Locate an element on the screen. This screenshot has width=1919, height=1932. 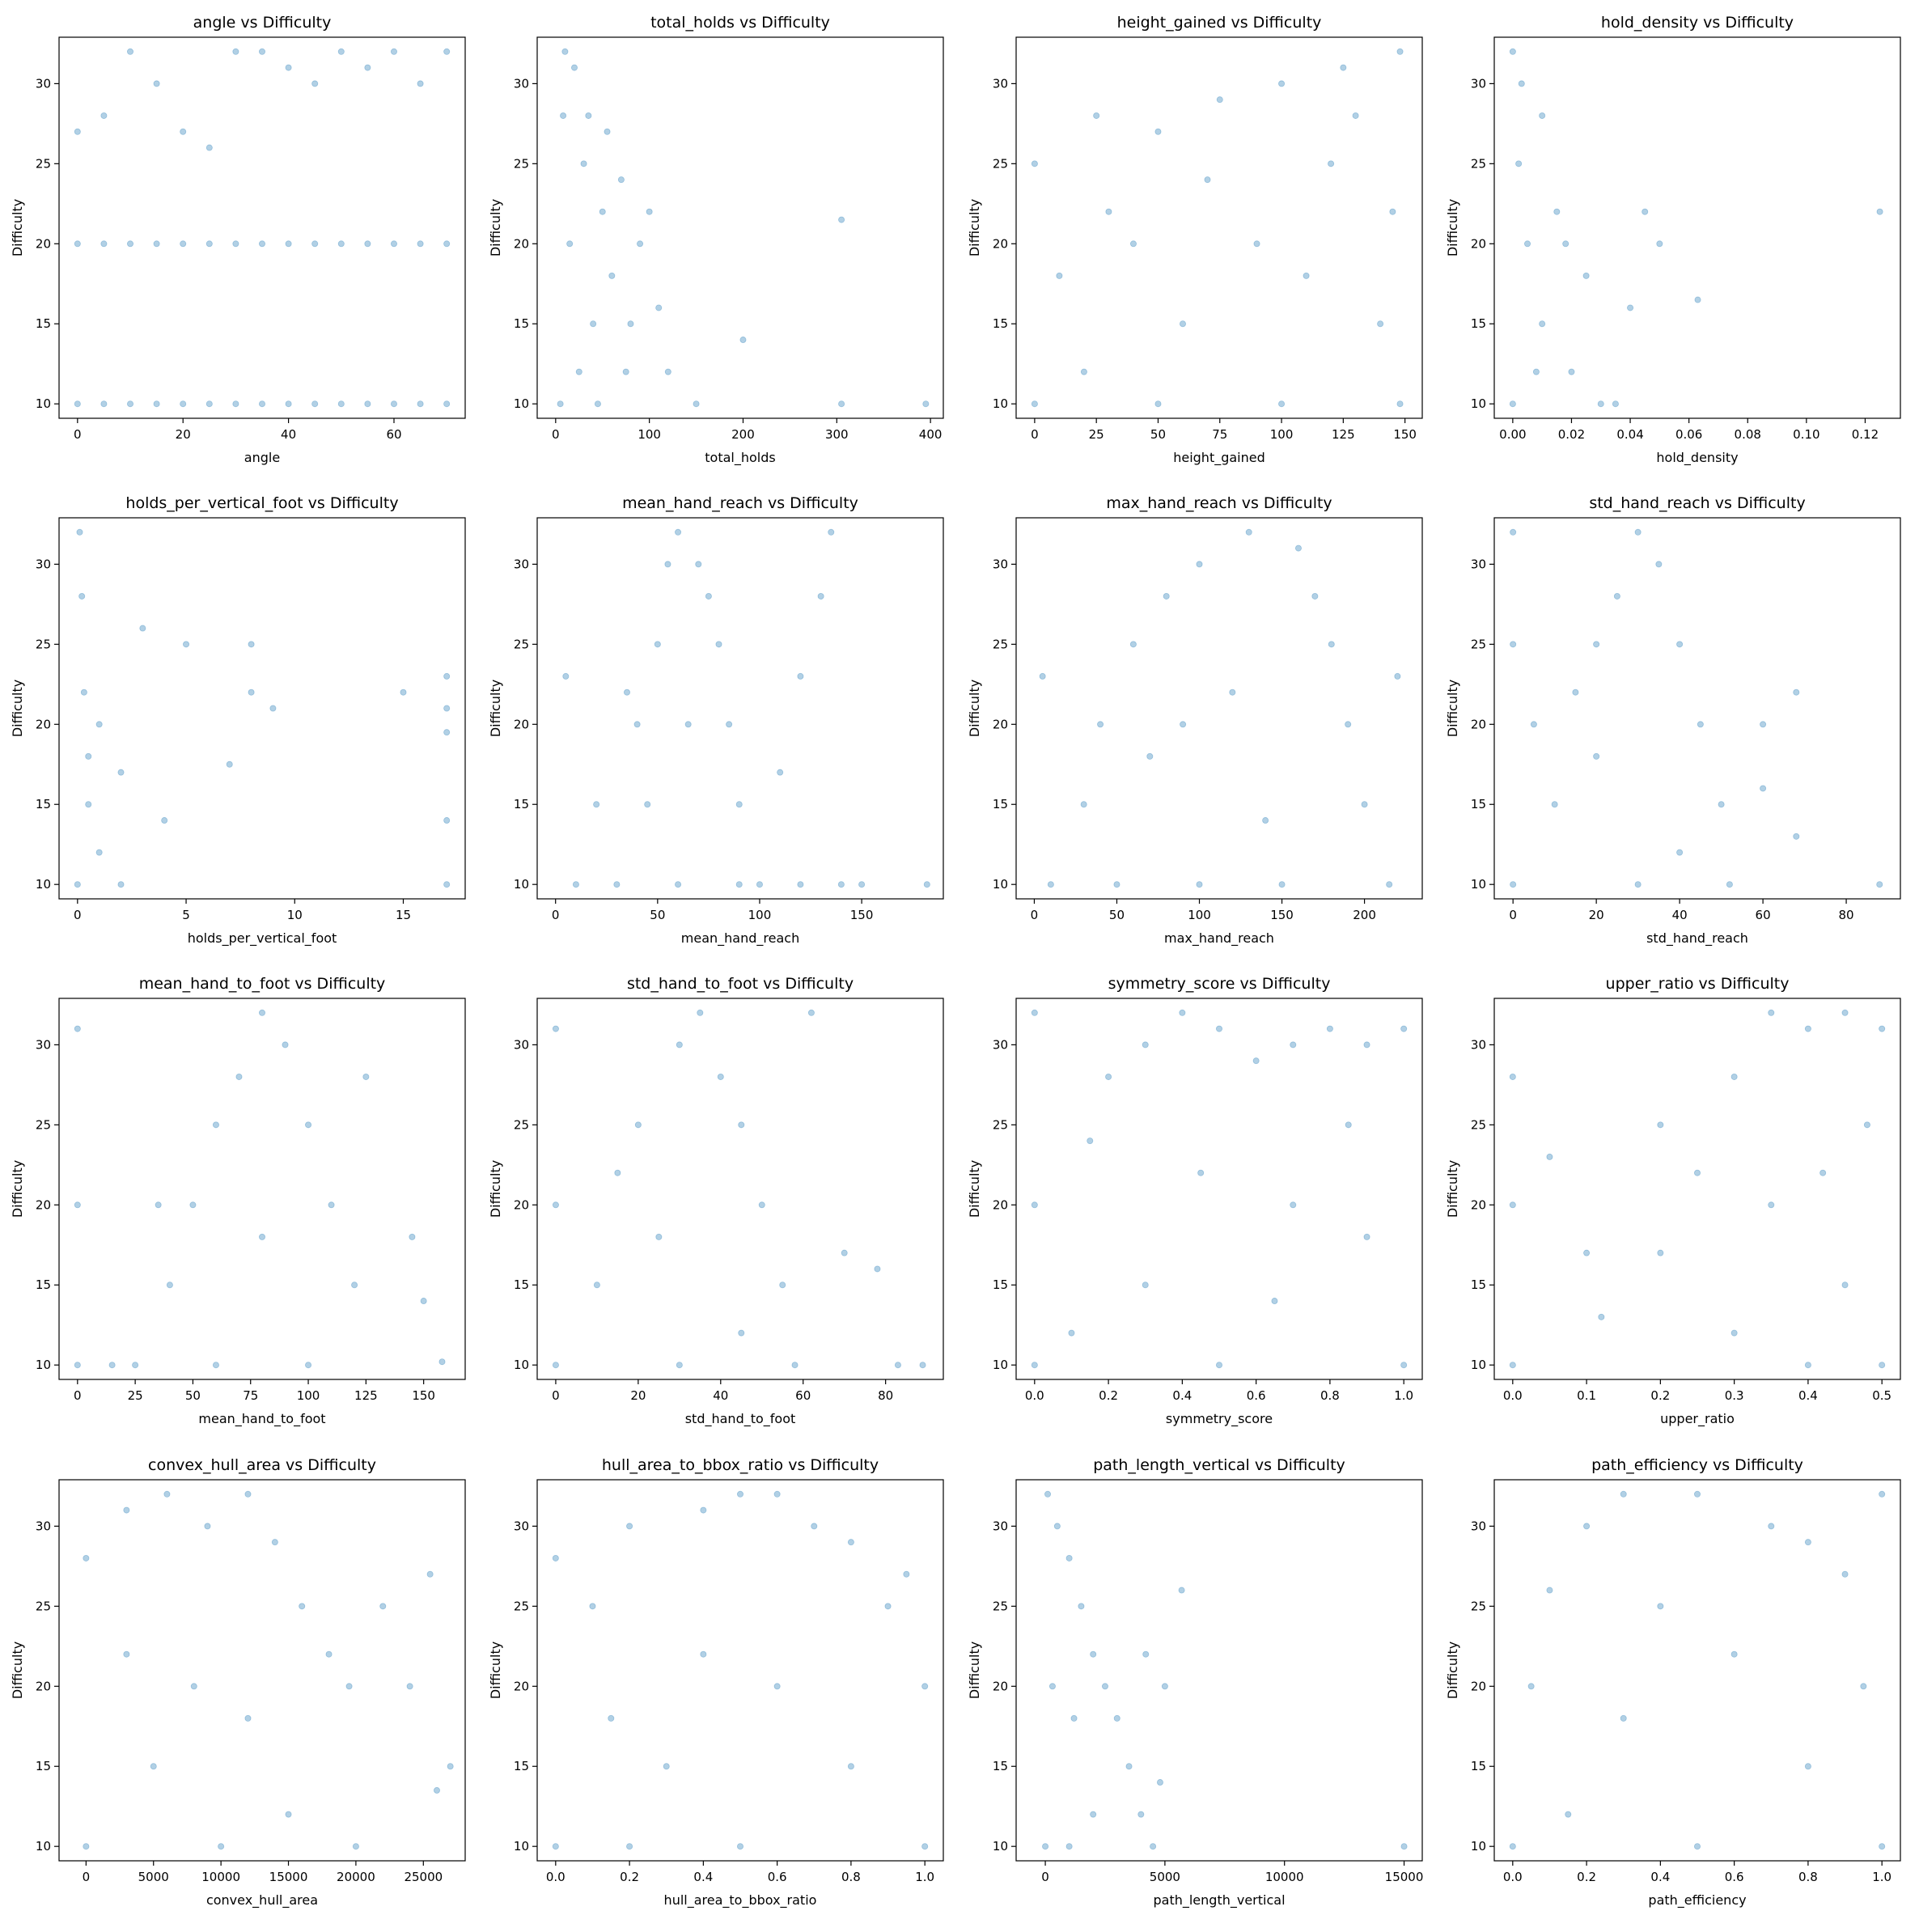
x-axis-label: hull_area_to_bbox_ratio is located at coordinates (740, 1900).